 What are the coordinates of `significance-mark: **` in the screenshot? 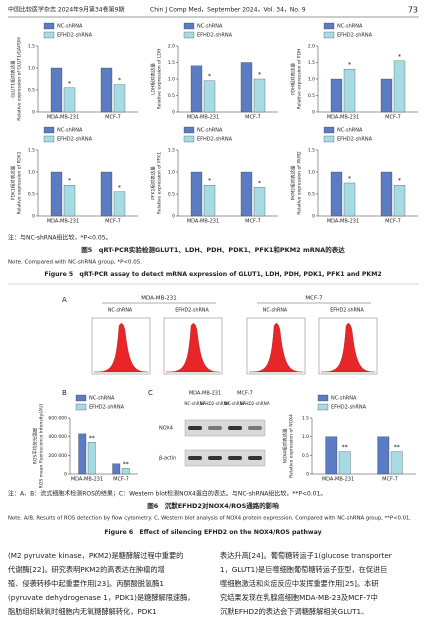 It's located at (397, 447).